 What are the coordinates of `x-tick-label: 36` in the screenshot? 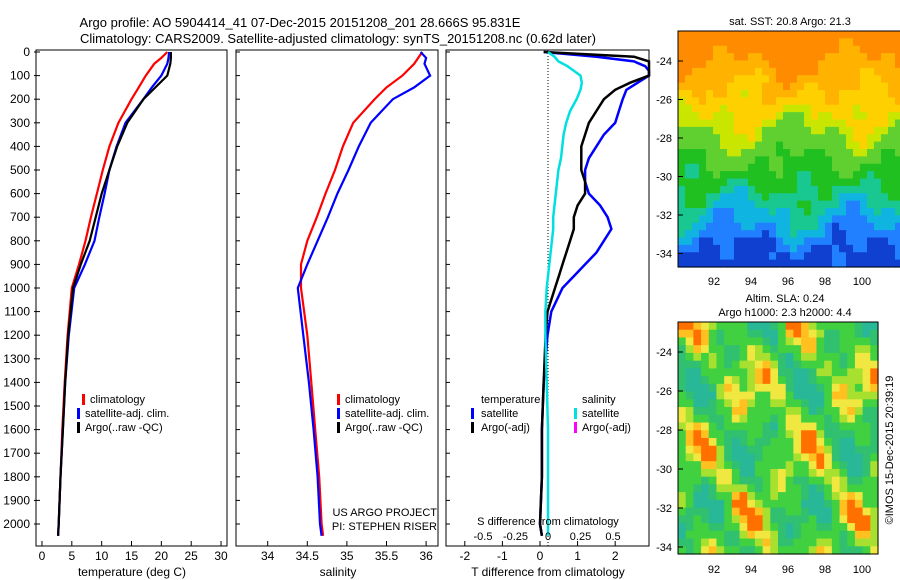 It's located at (426, 556).